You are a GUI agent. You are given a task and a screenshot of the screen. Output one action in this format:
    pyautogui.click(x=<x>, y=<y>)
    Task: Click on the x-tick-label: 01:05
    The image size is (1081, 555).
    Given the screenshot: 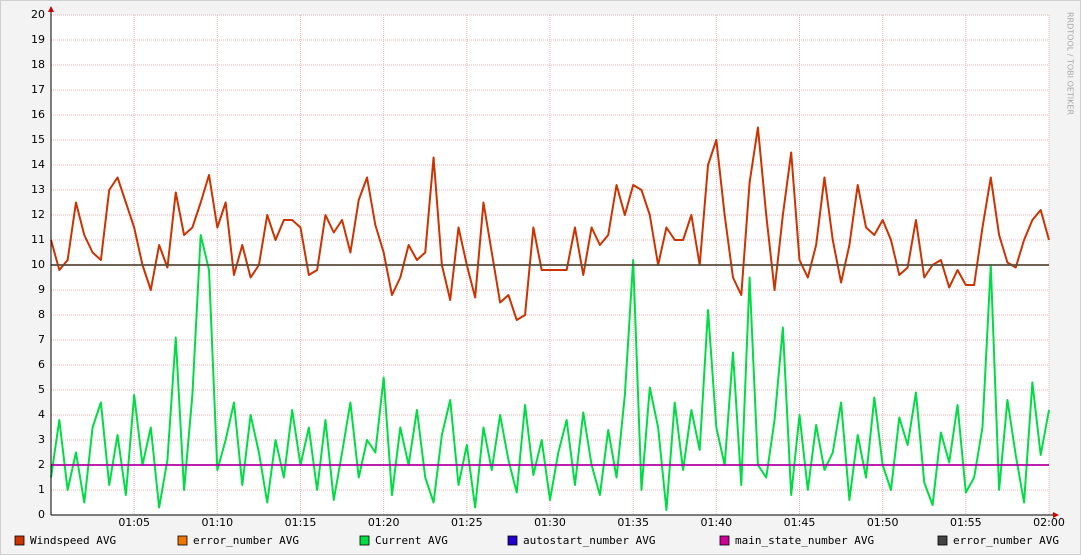 What is the action you would take?
    pyautogui.click(x=134, y=522)
    